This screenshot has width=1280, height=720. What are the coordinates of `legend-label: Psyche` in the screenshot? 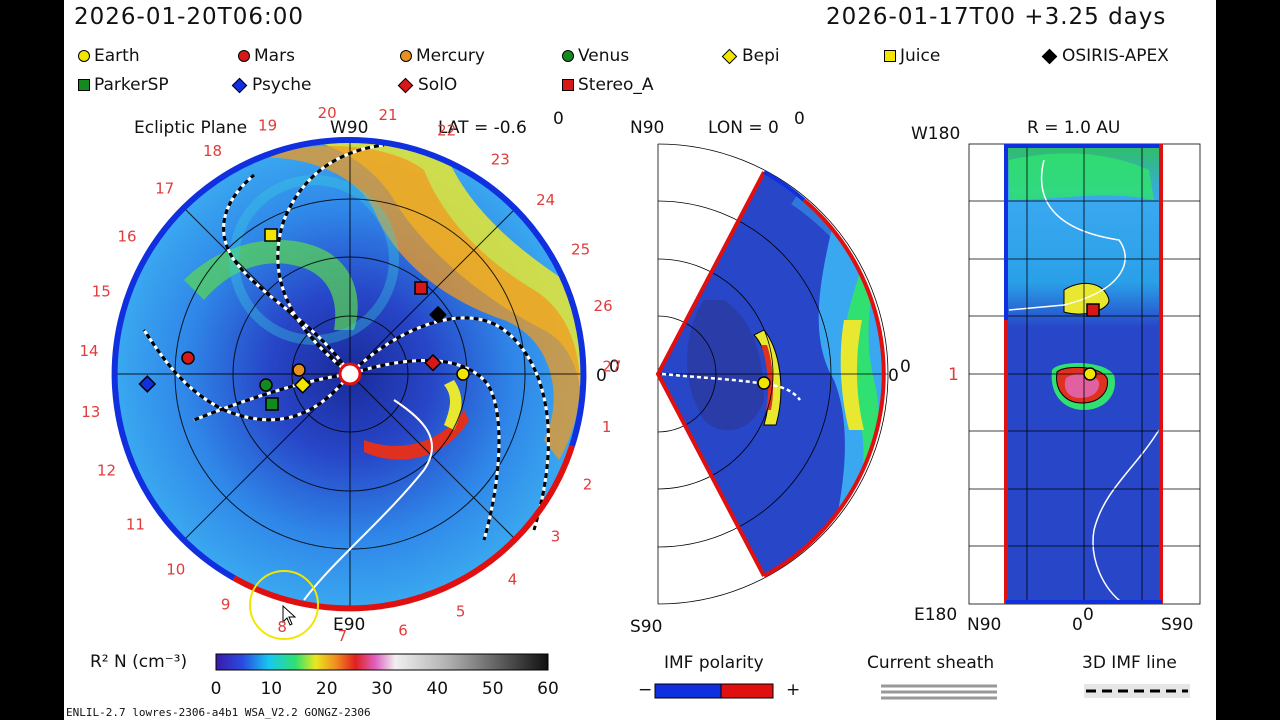 It's located at (282, 85).